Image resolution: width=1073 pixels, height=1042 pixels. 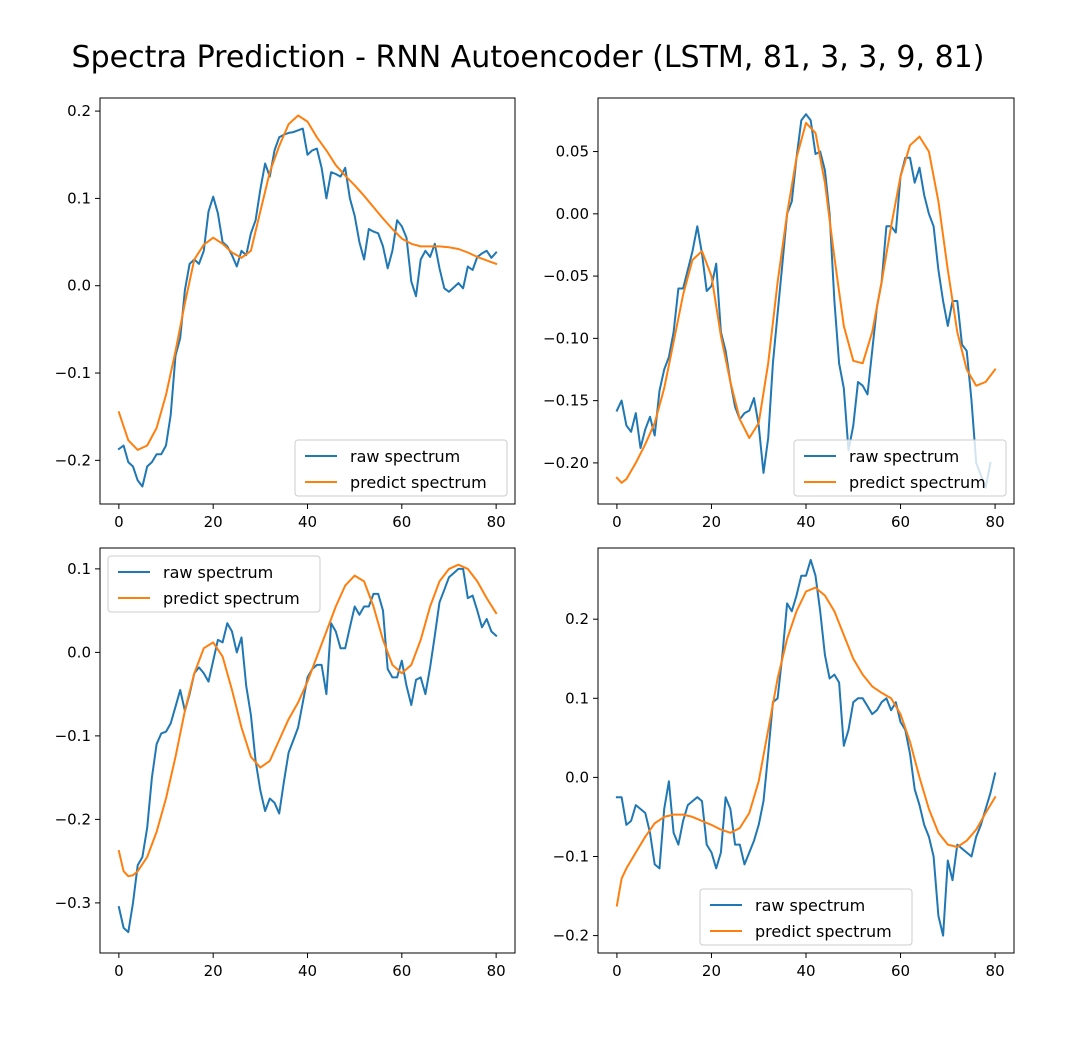 What do you see at coordinates (566, 276) in the screenshot?
I see `y-tick-label: −0.05` at bounding box center [566, 276].